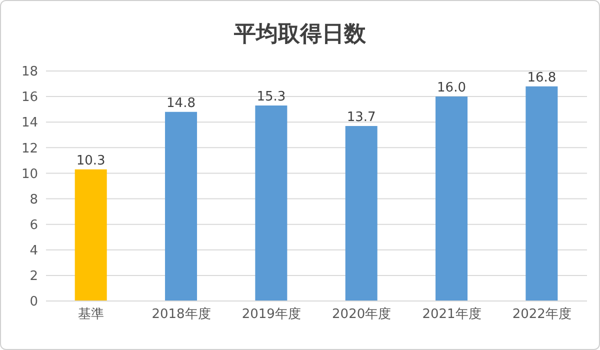 This screenshot has height=350, width=600. I want to click on data-label: 14.8, so click(181, 103).